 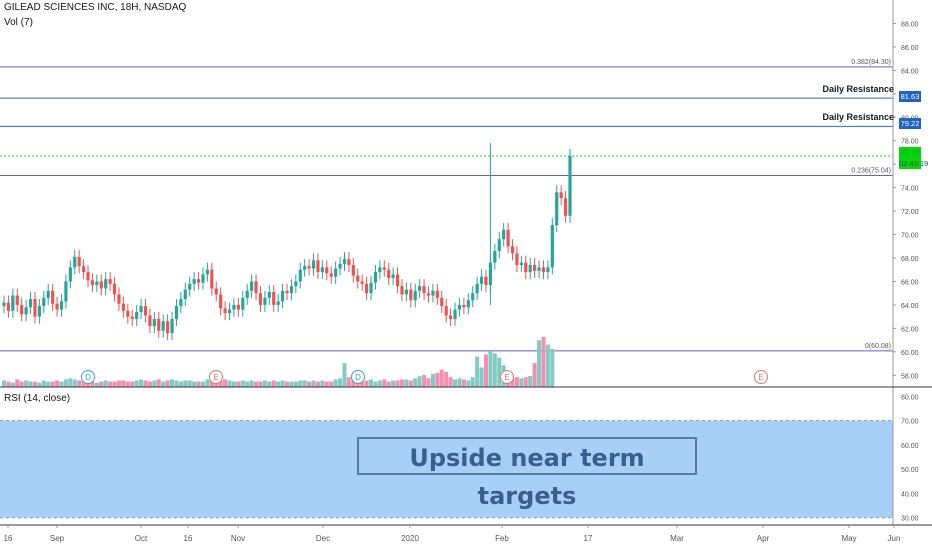 I want to click on price-tick-label: 72.00, so click(x=910, y=212).